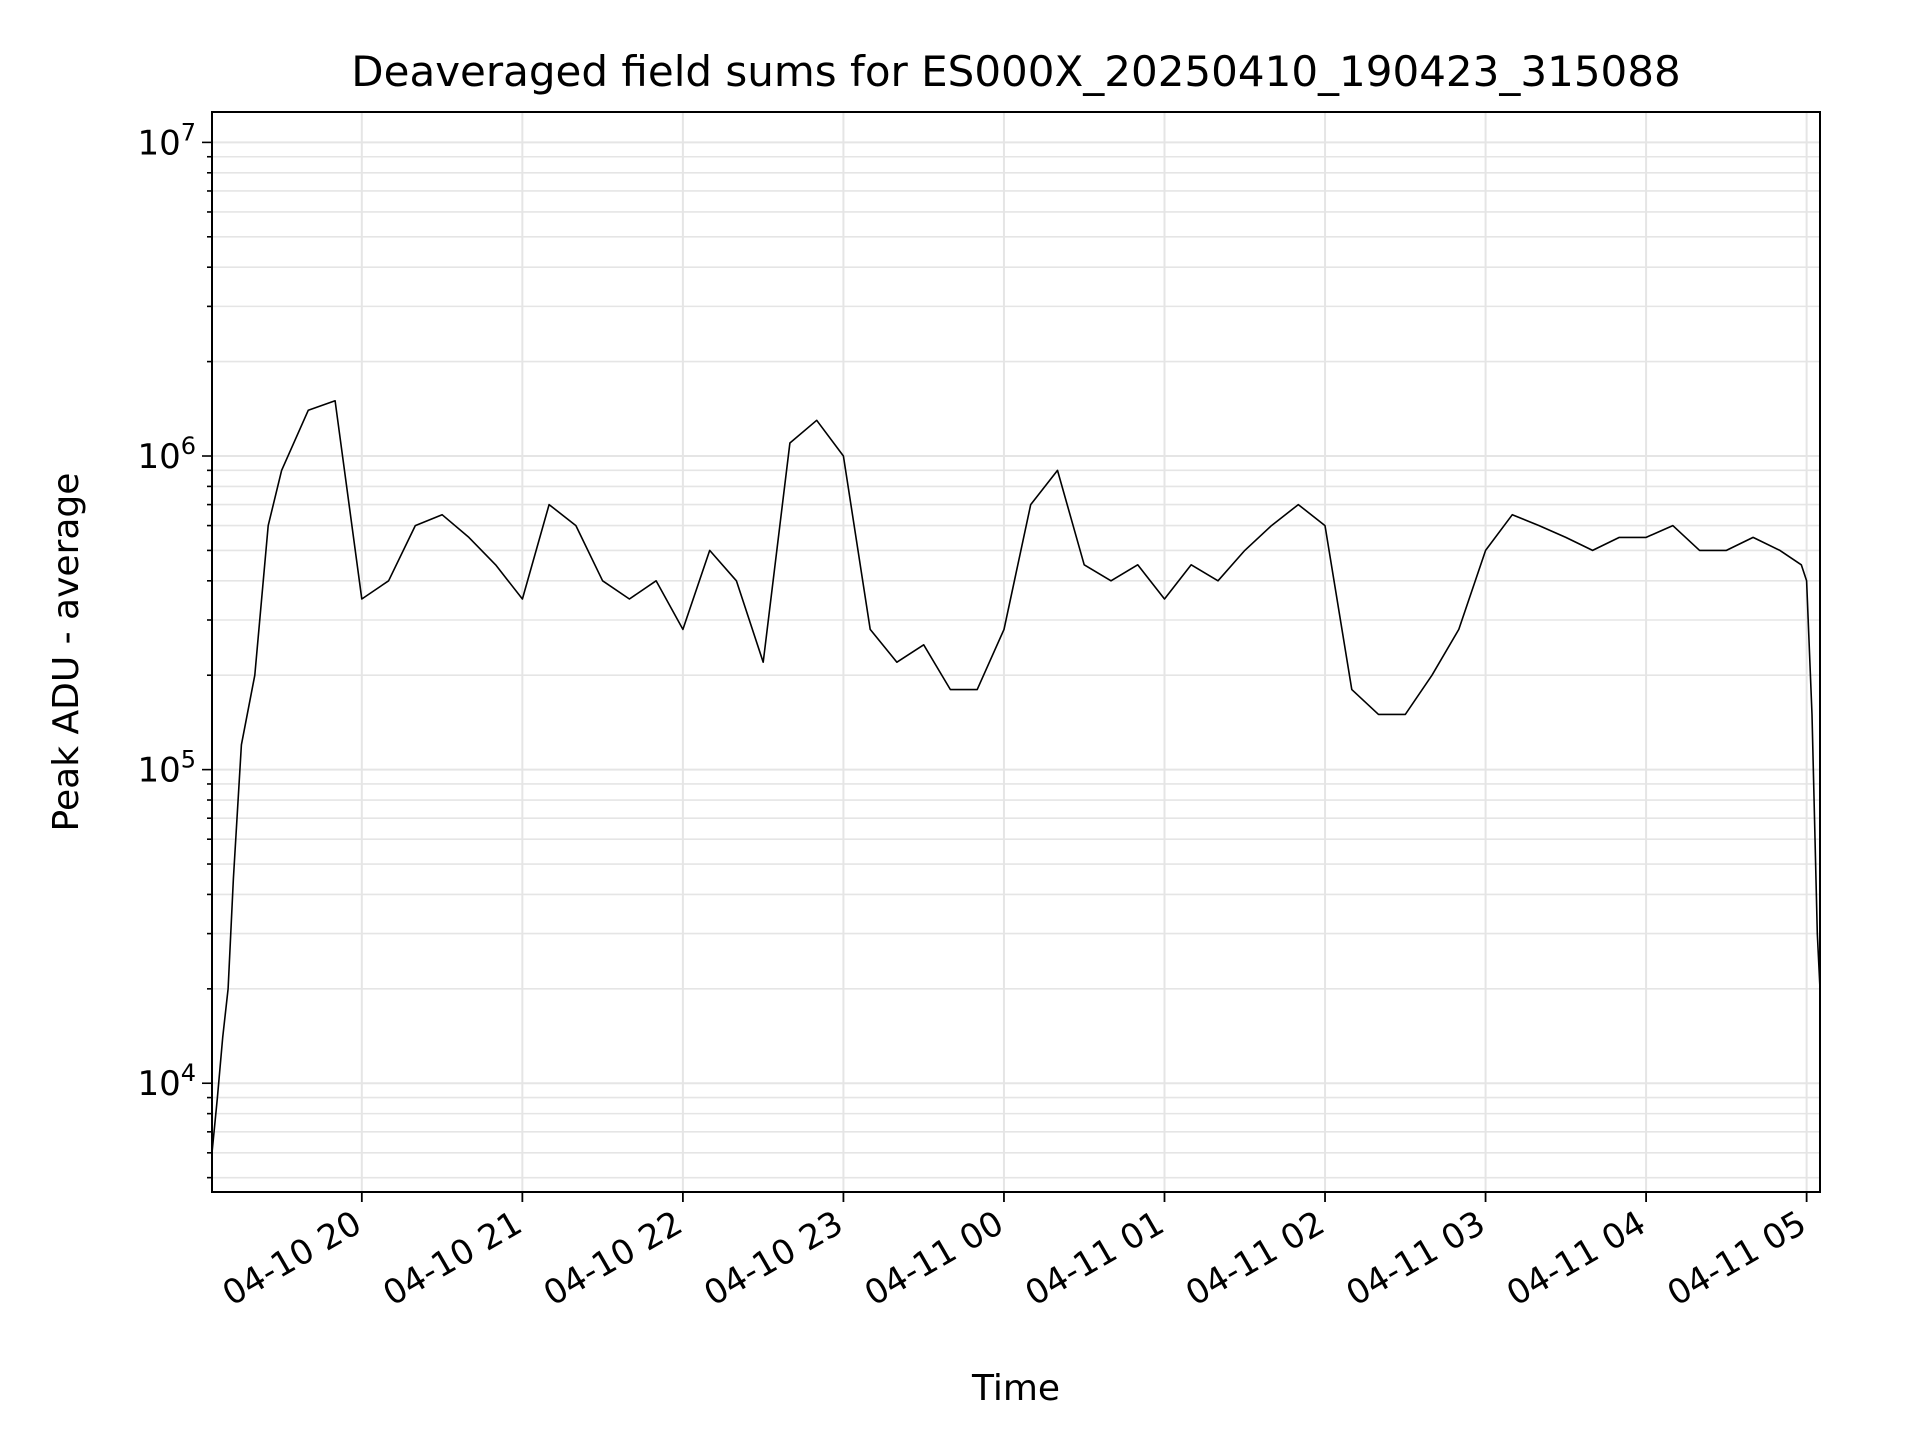  I want to click on y-axis-label: Peak ADU - average, so click(66, 652).